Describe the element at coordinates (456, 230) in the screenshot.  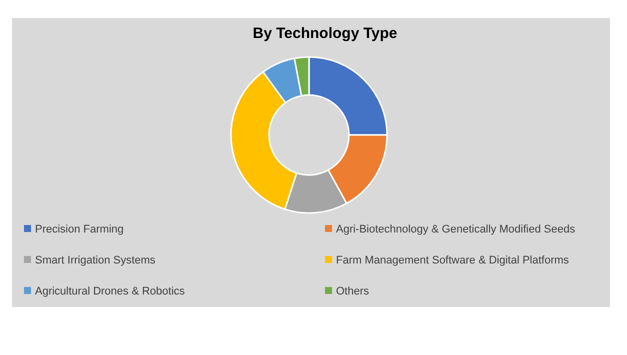
I see `legend-label: Agri-Biotechnology & Genetically Modified Seeds` at that location.